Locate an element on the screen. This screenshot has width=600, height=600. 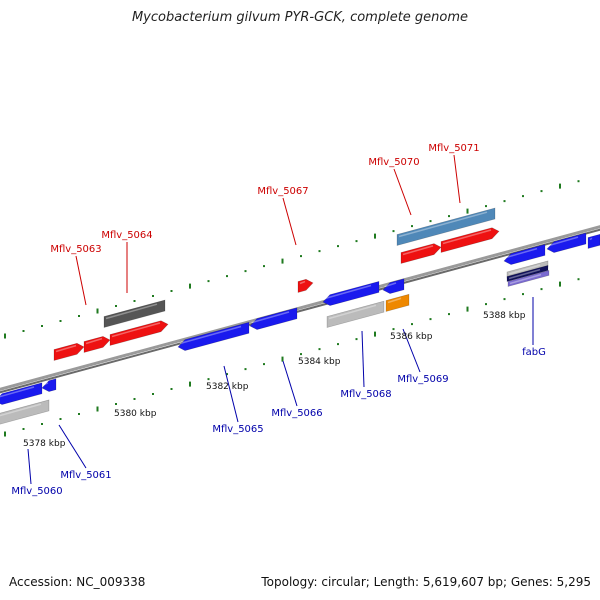
gene-fabg is located at coordinates (527, 273).